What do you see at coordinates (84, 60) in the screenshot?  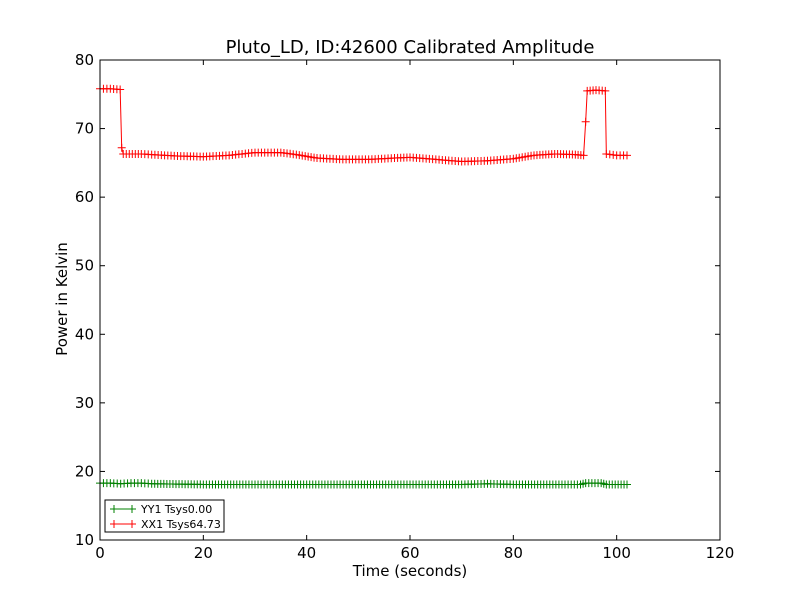 I see `y-tick-label: 80` at bounding box center [84, 60].